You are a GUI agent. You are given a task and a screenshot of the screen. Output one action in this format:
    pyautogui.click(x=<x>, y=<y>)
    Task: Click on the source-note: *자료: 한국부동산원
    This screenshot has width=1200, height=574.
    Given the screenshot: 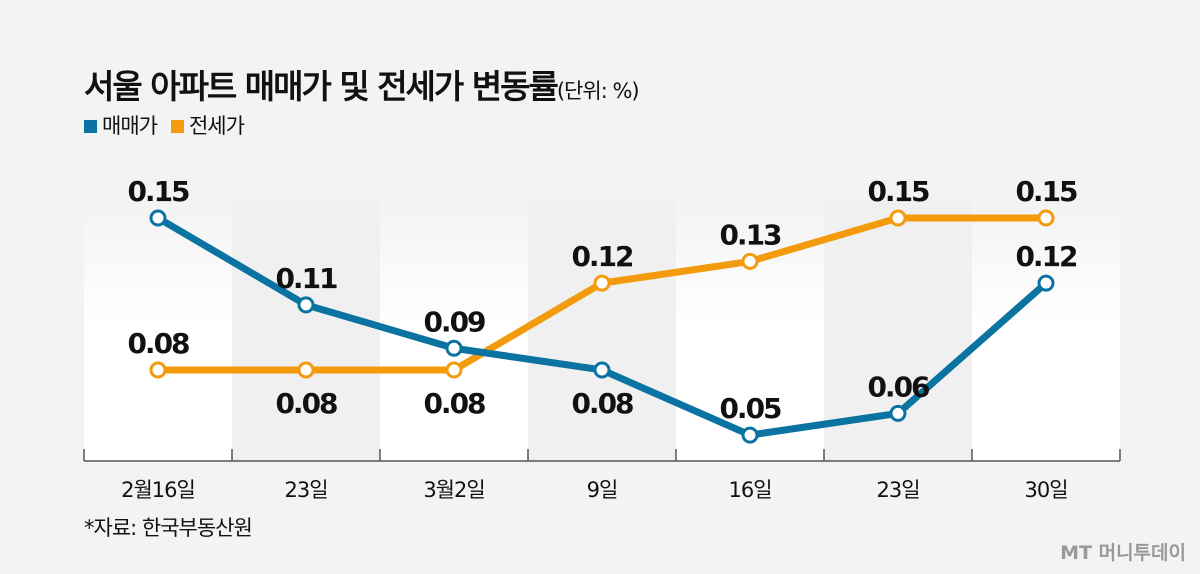 What is the action you would take?
    pyautogui.click(x=168, y=528)
    